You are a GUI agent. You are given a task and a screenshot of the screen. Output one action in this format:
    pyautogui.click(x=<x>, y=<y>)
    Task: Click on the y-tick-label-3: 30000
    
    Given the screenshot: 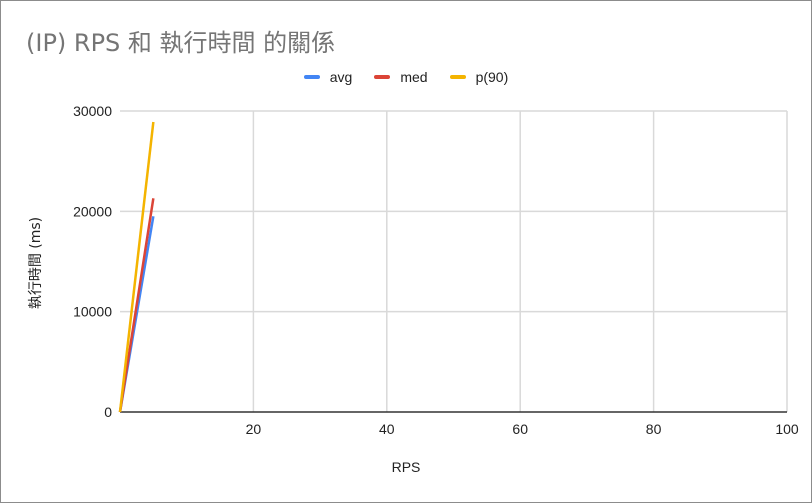 What is the action you would take?
    pyautogui.click(x=92, y=111)
    